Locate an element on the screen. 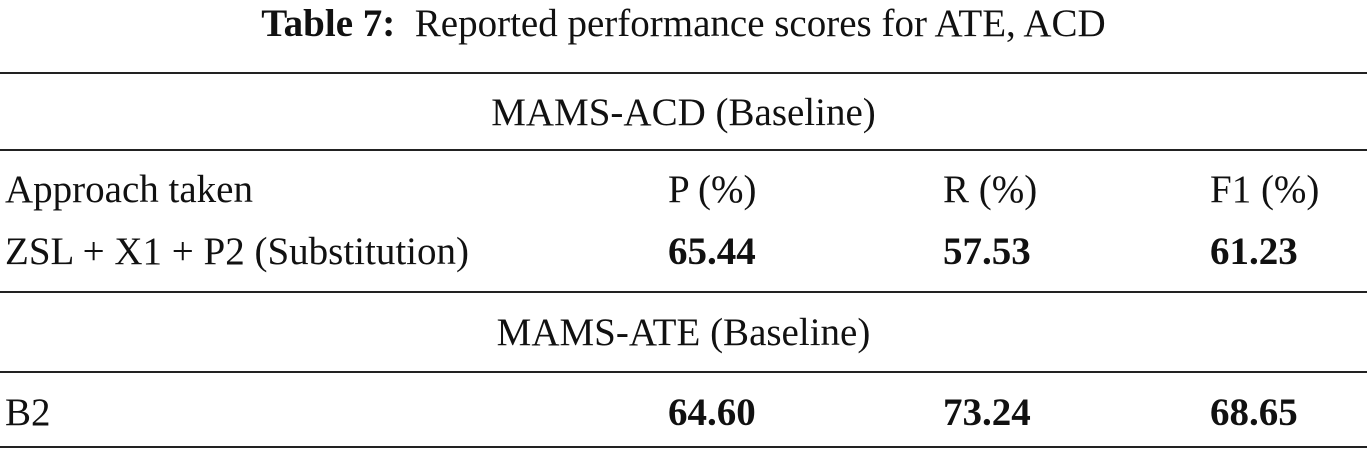 This screenshot has width=1367, height=450. cell: 65.44 is located at coordinates (712, 251).